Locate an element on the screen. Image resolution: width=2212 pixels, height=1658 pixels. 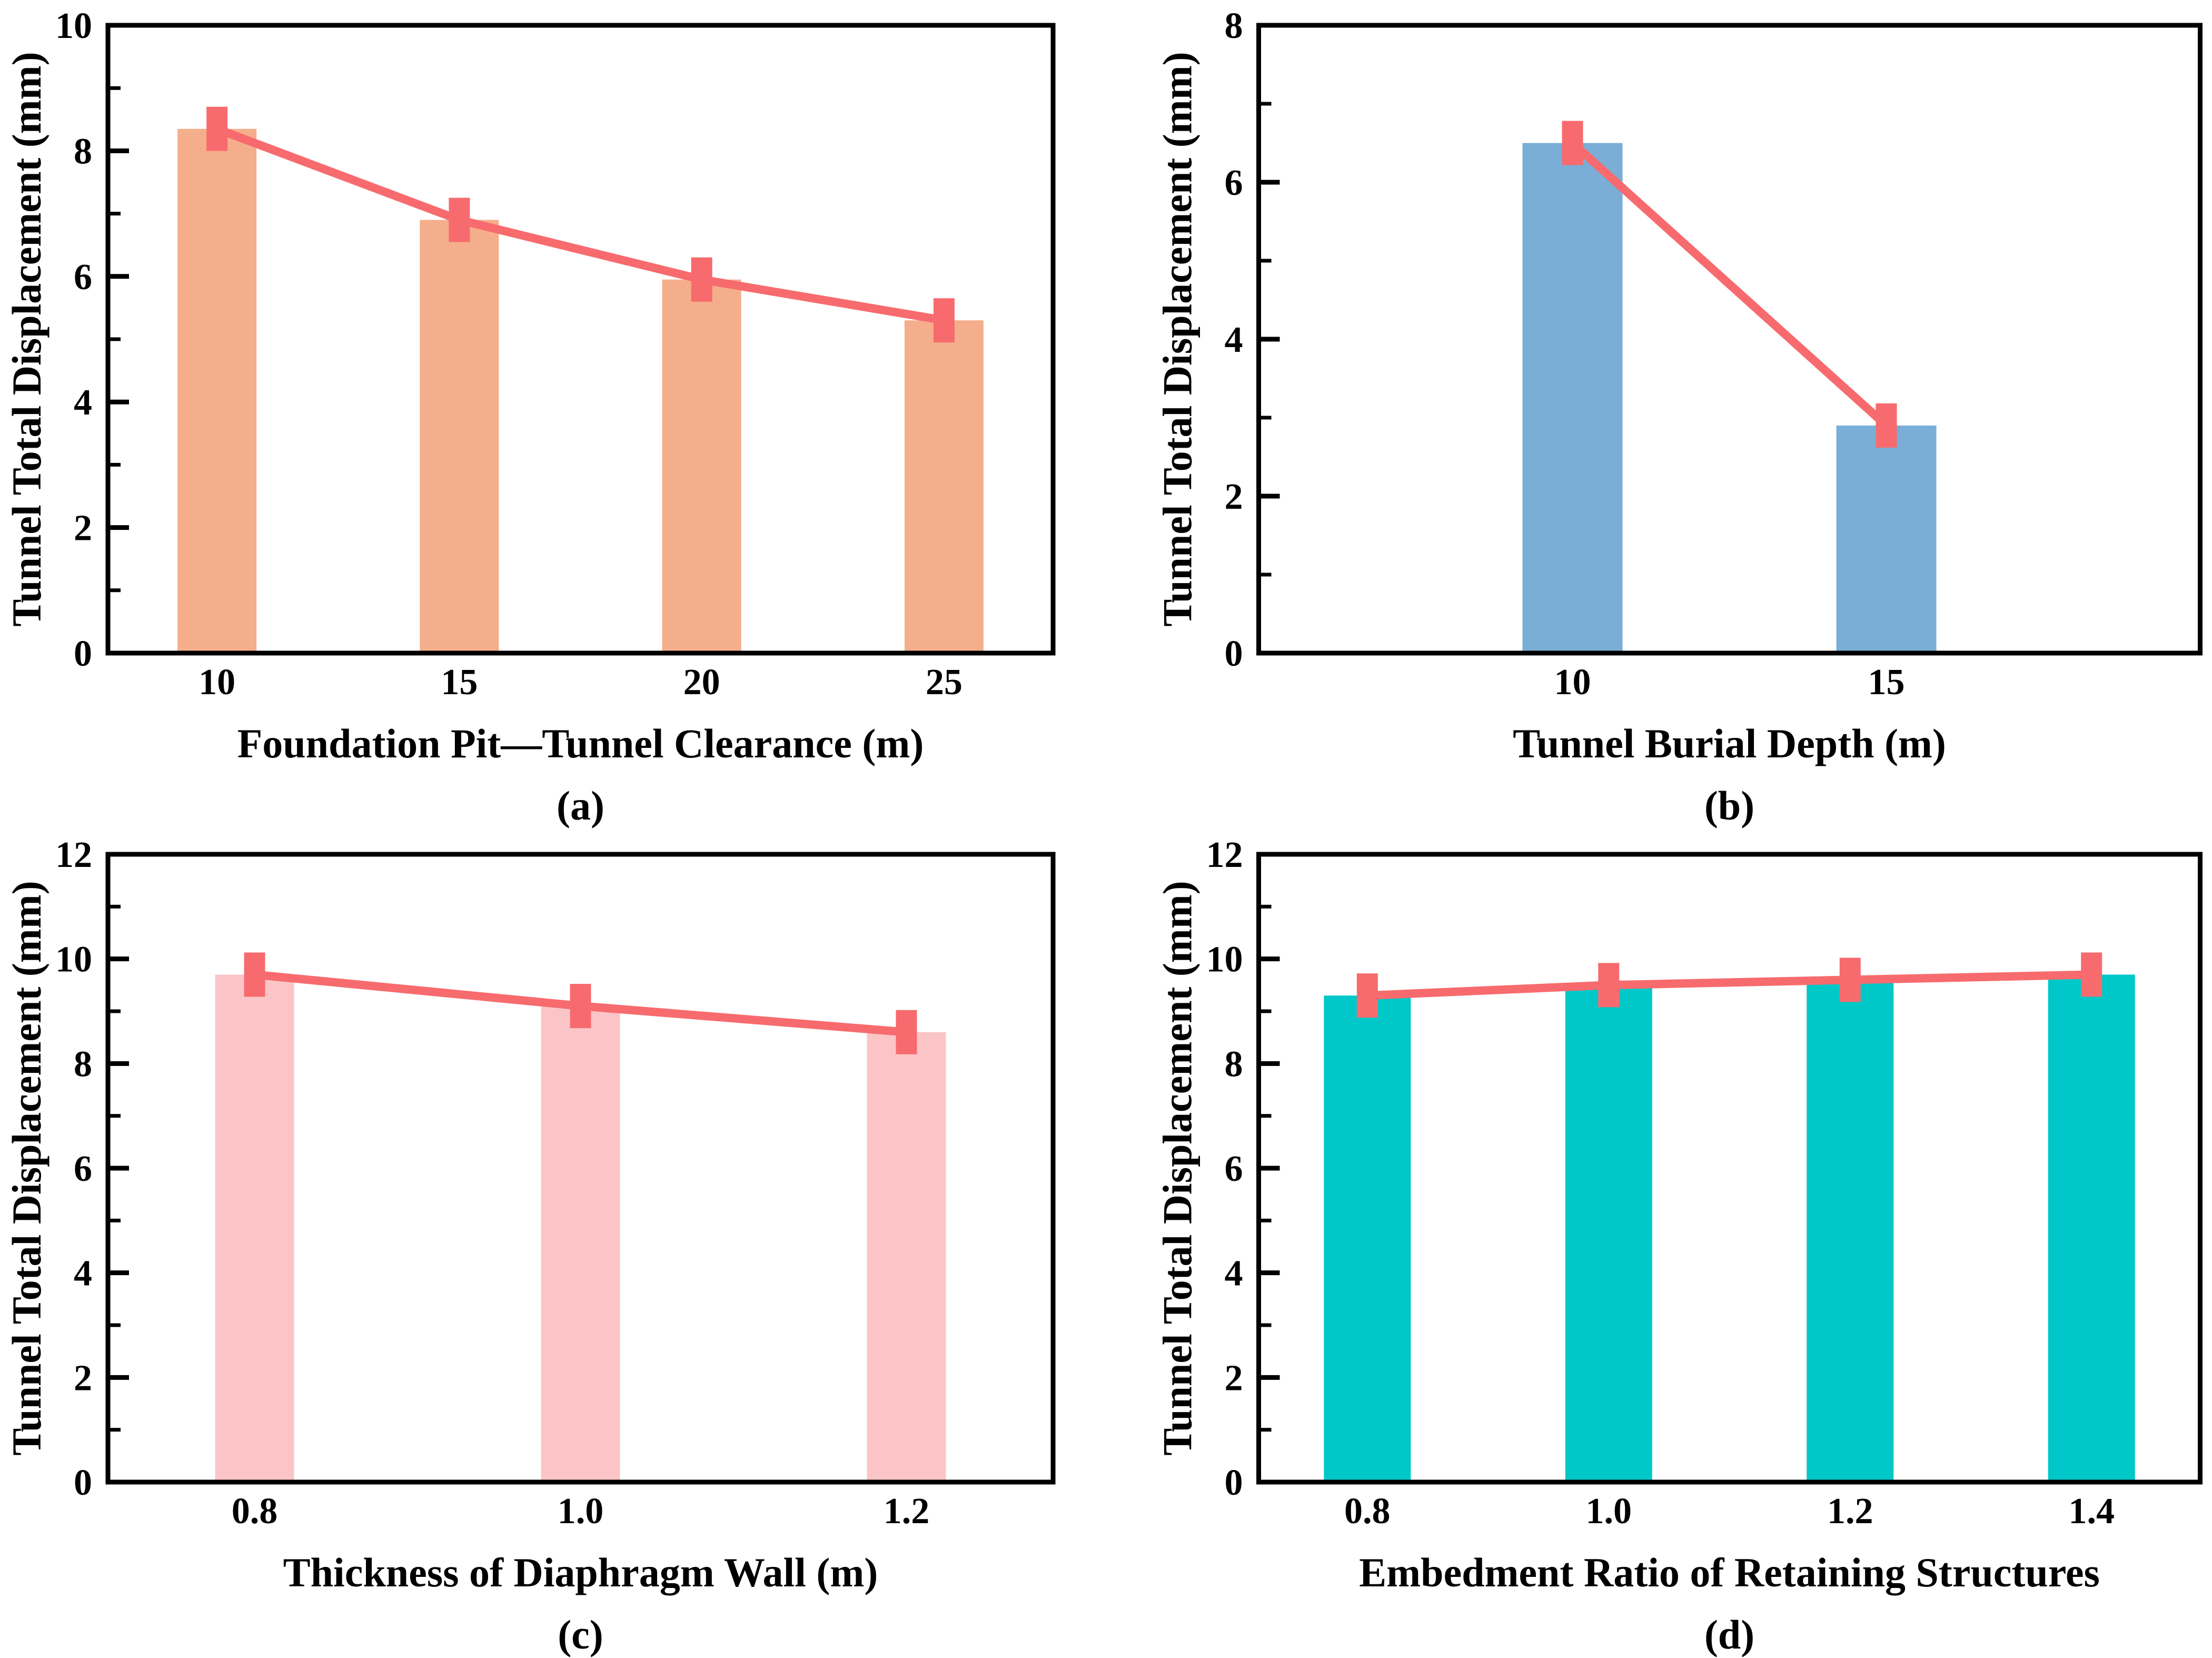
x-axis-label: Tunnel Burial Depth (m) is located at coordinates (1729, 744).